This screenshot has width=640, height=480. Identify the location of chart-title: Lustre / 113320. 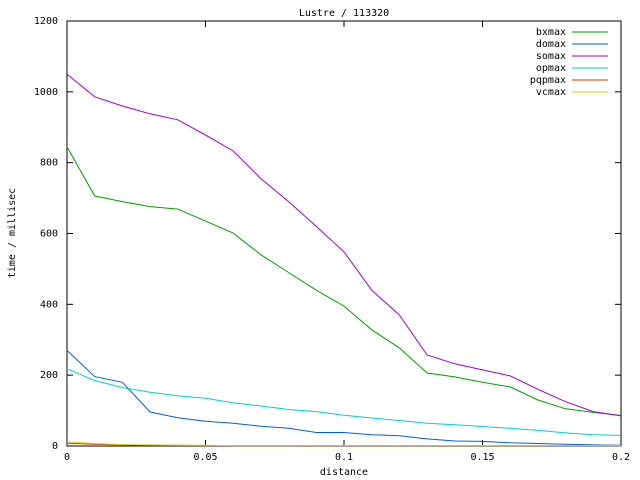
(344, 13).